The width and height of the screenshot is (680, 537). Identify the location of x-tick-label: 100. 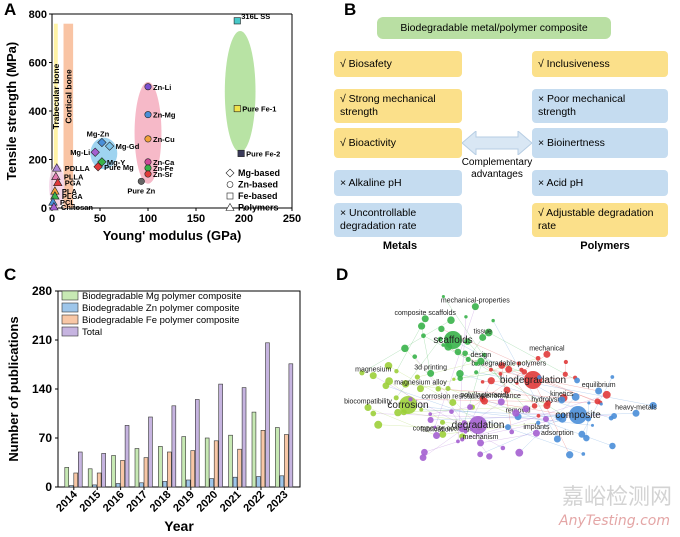
(148, 219).